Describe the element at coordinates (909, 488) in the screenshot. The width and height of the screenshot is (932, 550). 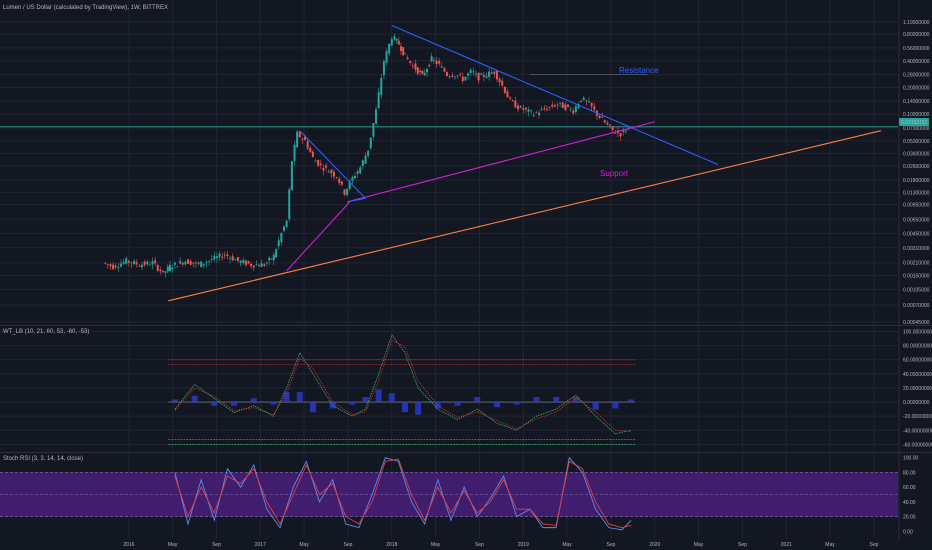
I see `stoch-tick-label-2: 60.00` at that location.